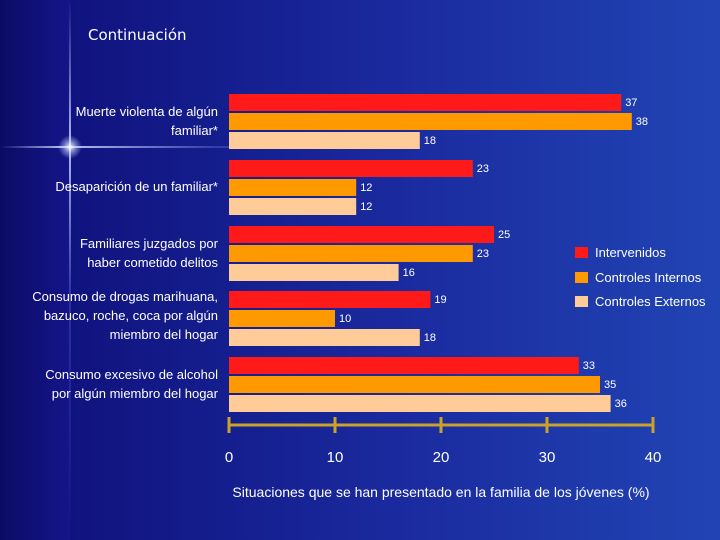  What do you see at coordinates (70, 147) in the screenshot?
I see `light-flare-glow` at bounding box center [70, 147].